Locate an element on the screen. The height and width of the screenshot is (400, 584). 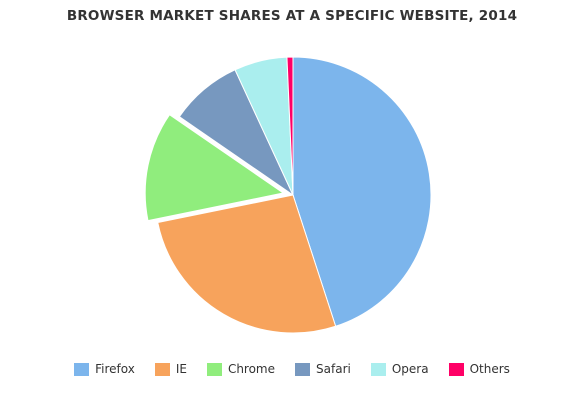
legend-item-opera: Opera is located at coordinates (399, 369).